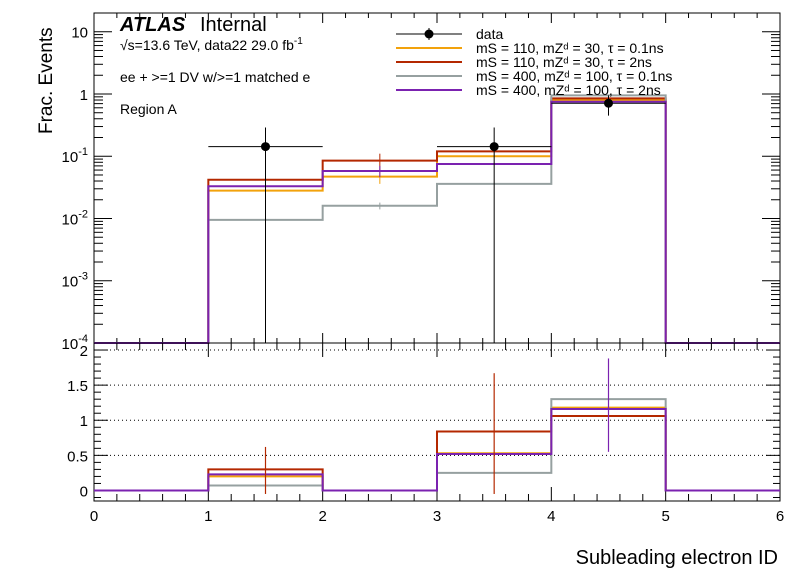  What do you see at coordinates (570, 48) in the screenshot?
I see `legend-label: mS = 110, mZᵈ = 30, τ = 0.1ns` at bounding box center [570, 48].